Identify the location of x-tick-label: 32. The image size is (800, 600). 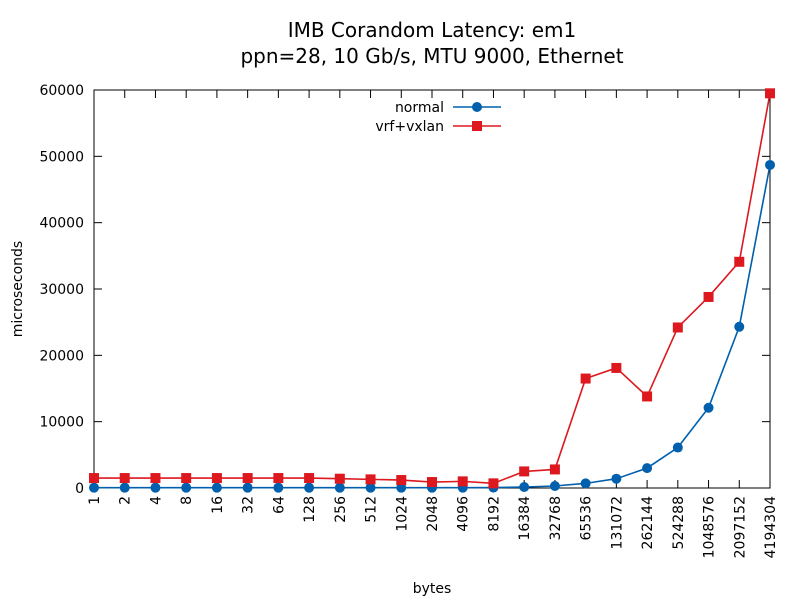
(249, 505).